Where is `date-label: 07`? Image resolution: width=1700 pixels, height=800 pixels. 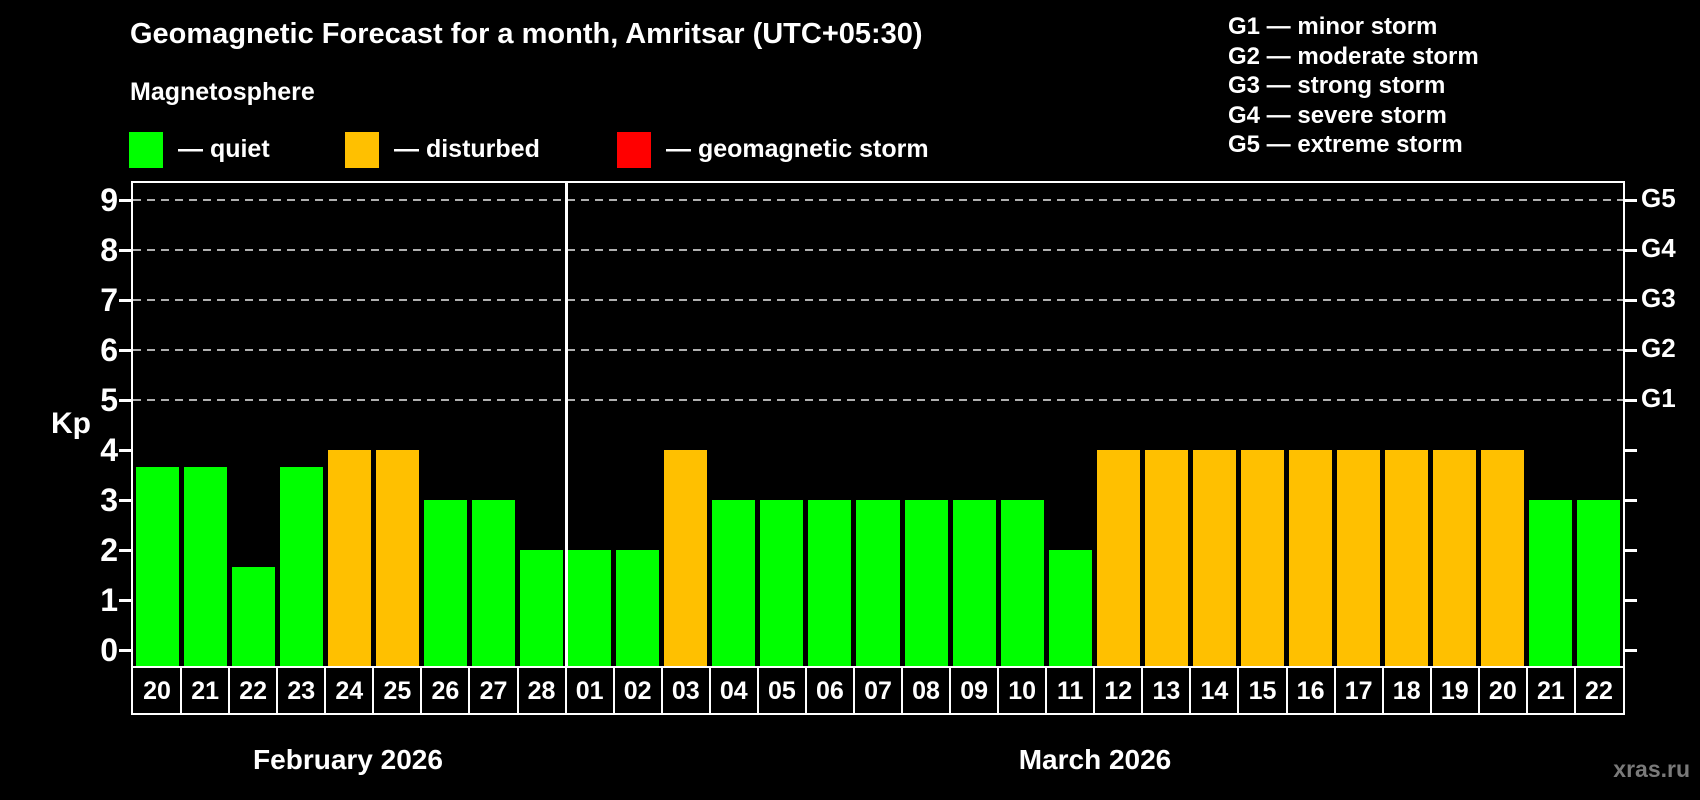 date-label: 07 is located at coordinates (878, 691).